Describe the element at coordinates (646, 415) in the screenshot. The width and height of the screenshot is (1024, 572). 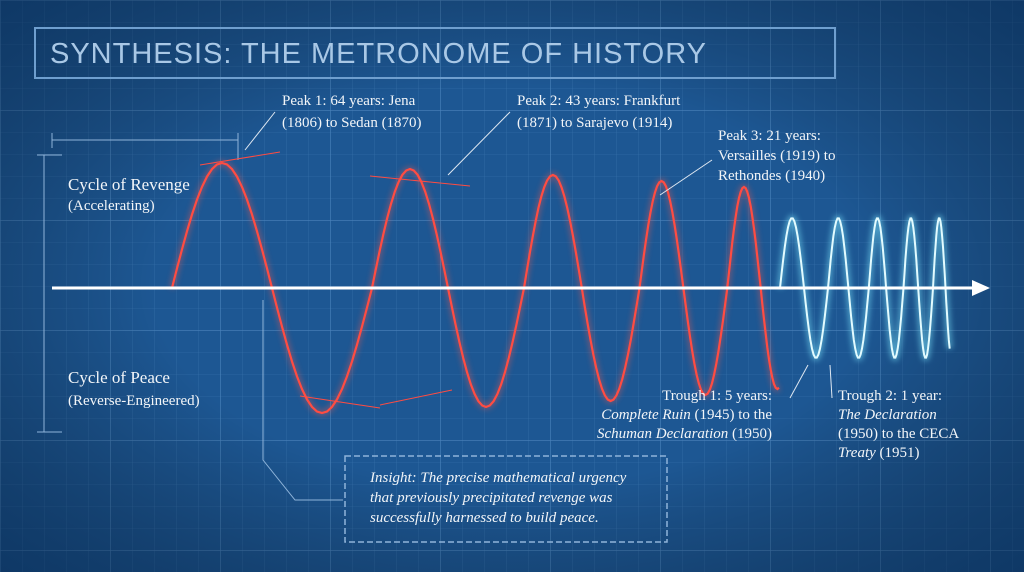
I see `text-segment: Complete Ruin` at that location.